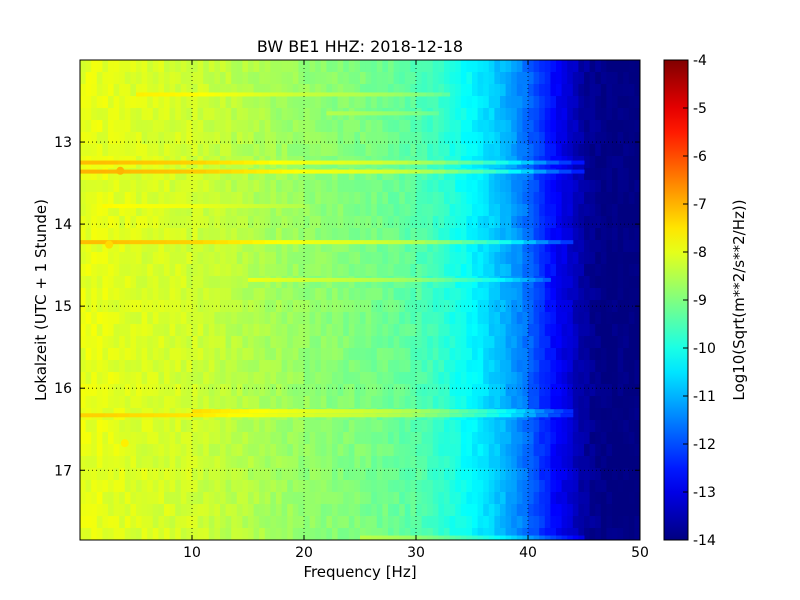 Image resolution: width=800 pixels, height=600 pixels. Describe the element at coordinates (63, 225) in the screenshot. I see `y-tick-label: 14` at that location.